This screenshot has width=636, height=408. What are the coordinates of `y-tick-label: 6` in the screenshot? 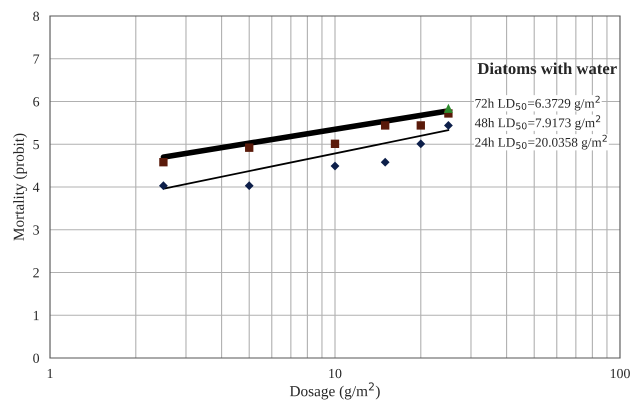 It's located at (36, 101).